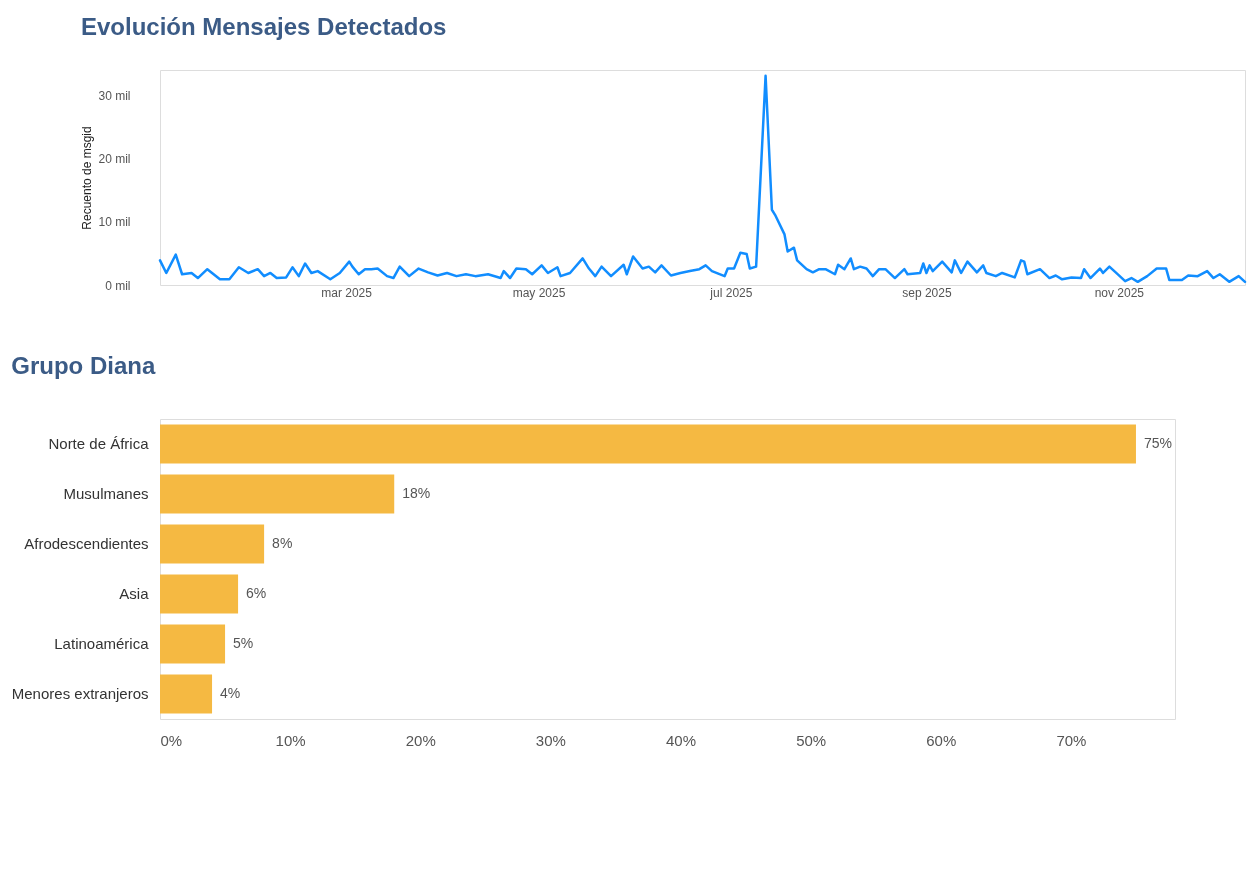 This screenshot has height=881, width=1260. What do you see at coordinates (1071, 740) in the screenshot?
I see `x-tick-label: 70%` at bounding box center [1071, 740].